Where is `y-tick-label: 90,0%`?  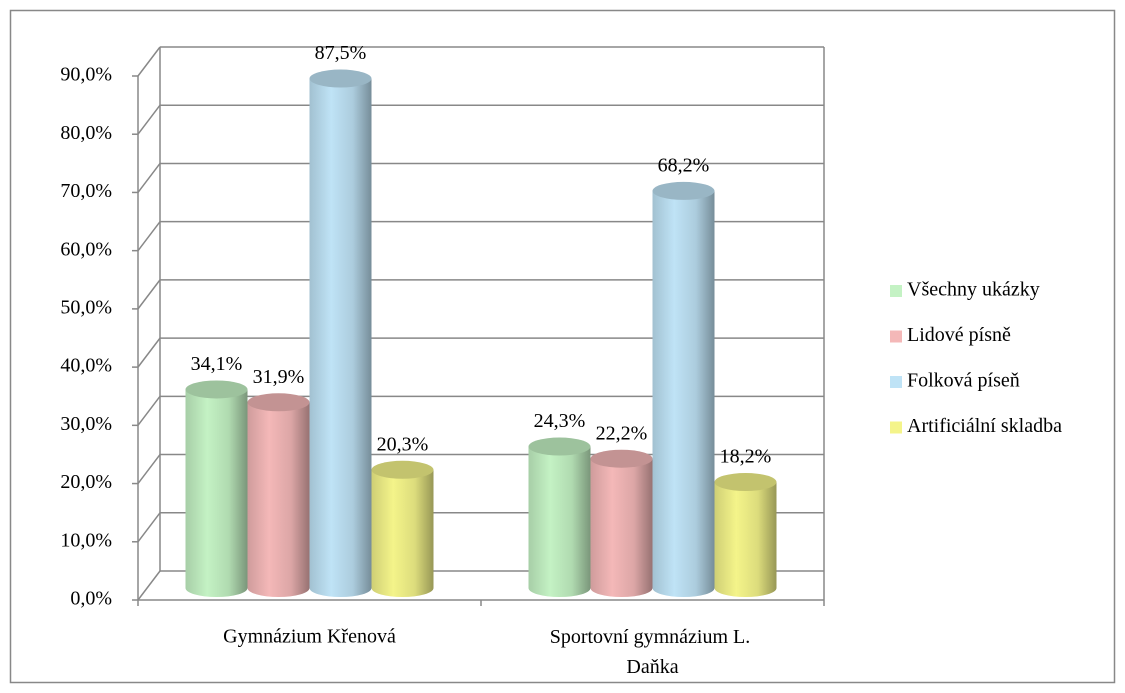
y-tick-label: 90,0% is located at coordinates (86, 75).